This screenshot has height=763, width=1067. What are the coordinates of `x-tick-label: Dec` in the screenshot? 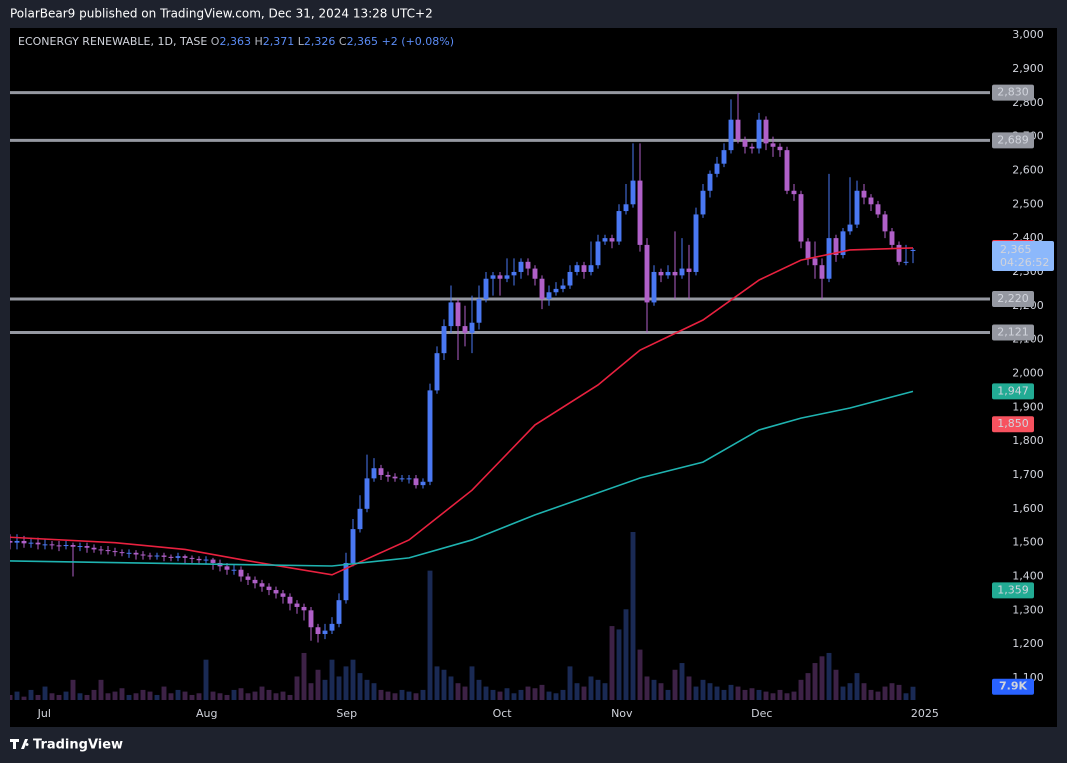 It's located at (761, 713).